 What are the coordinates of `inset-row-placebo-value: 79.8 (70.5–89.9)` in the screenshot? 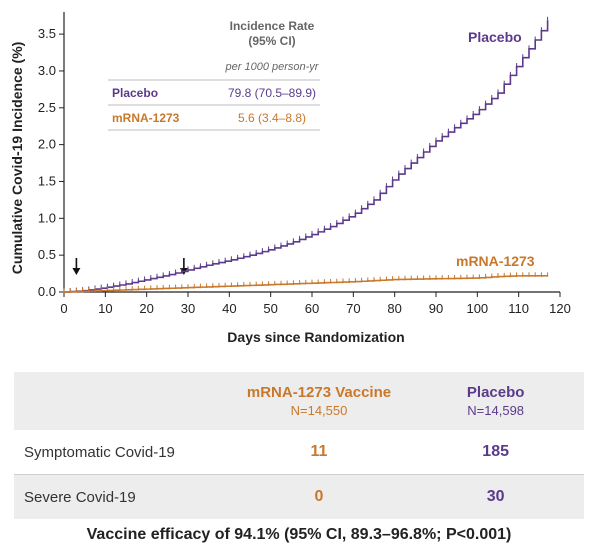 It's located at (272, 93).